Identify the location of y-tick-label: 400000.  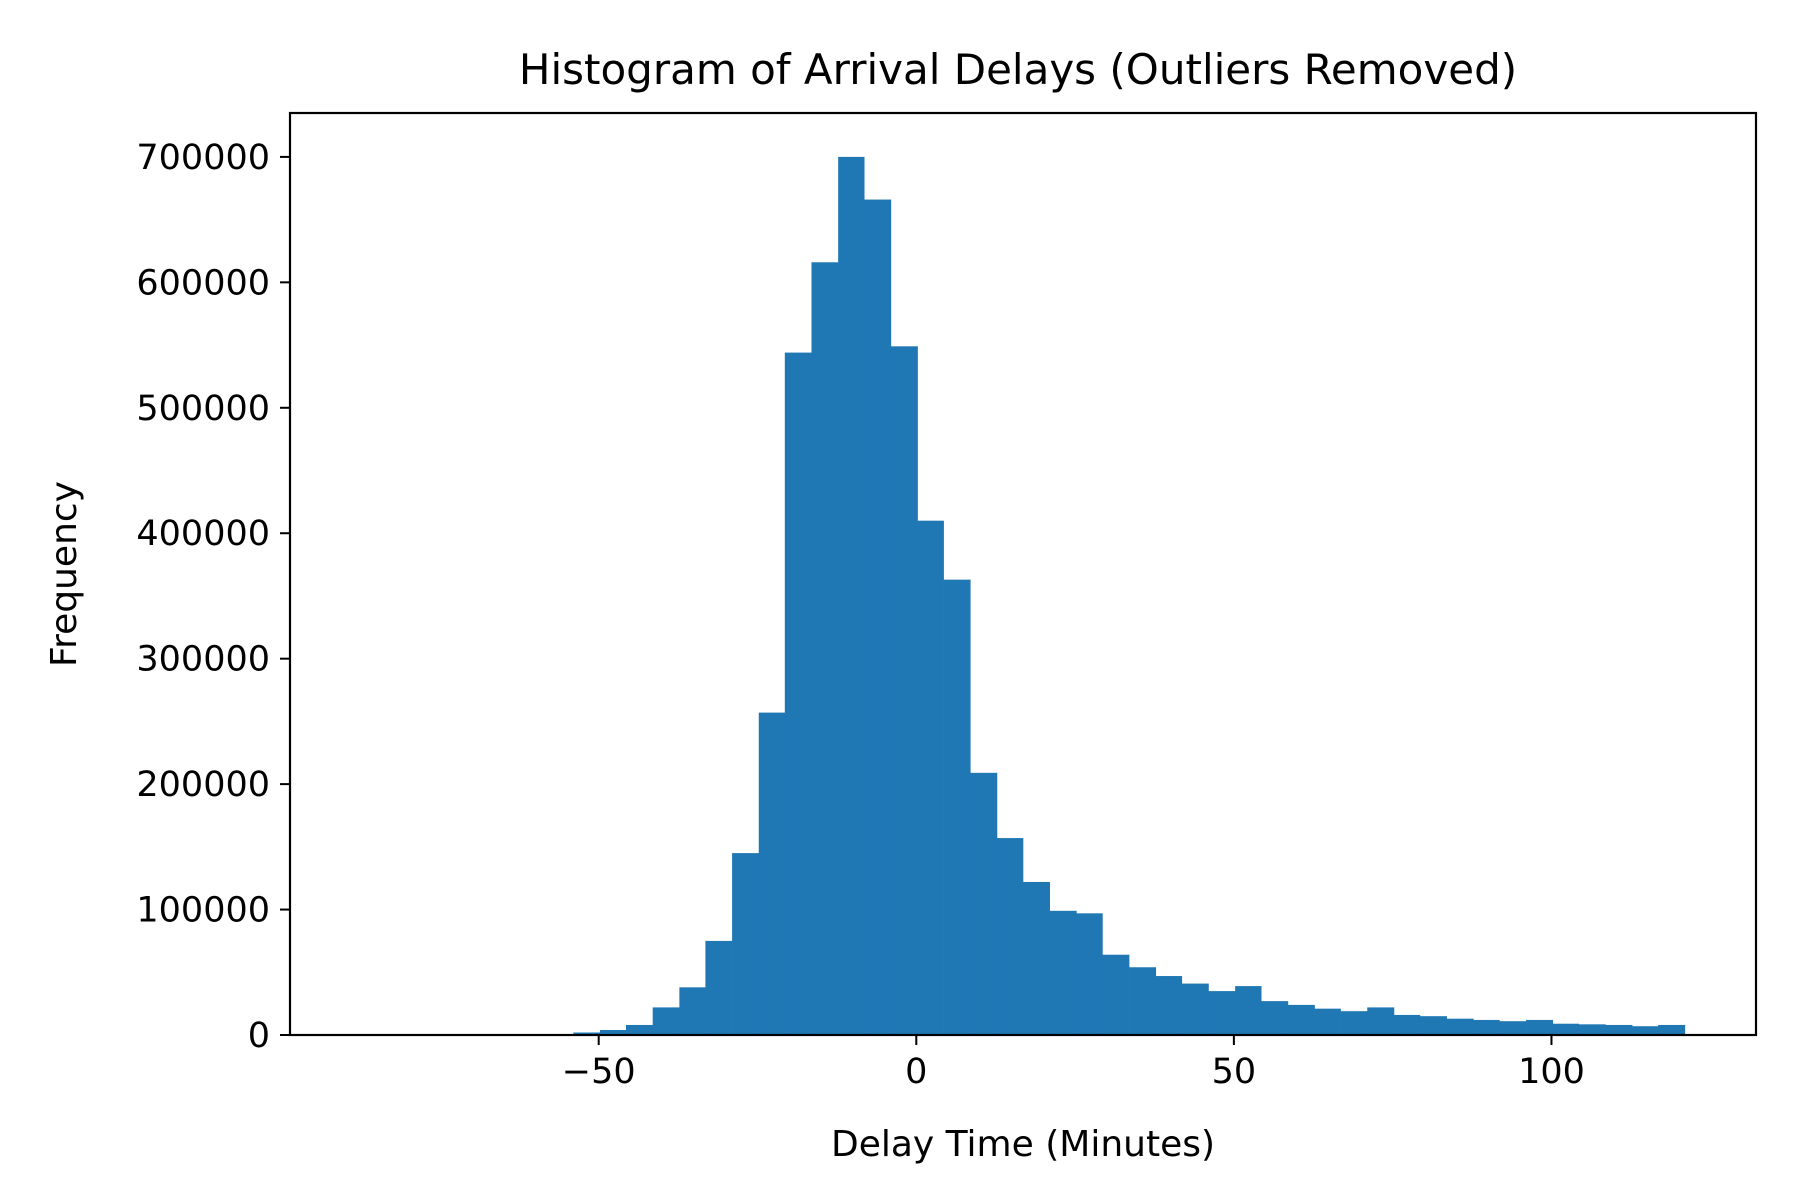
(203, 534).